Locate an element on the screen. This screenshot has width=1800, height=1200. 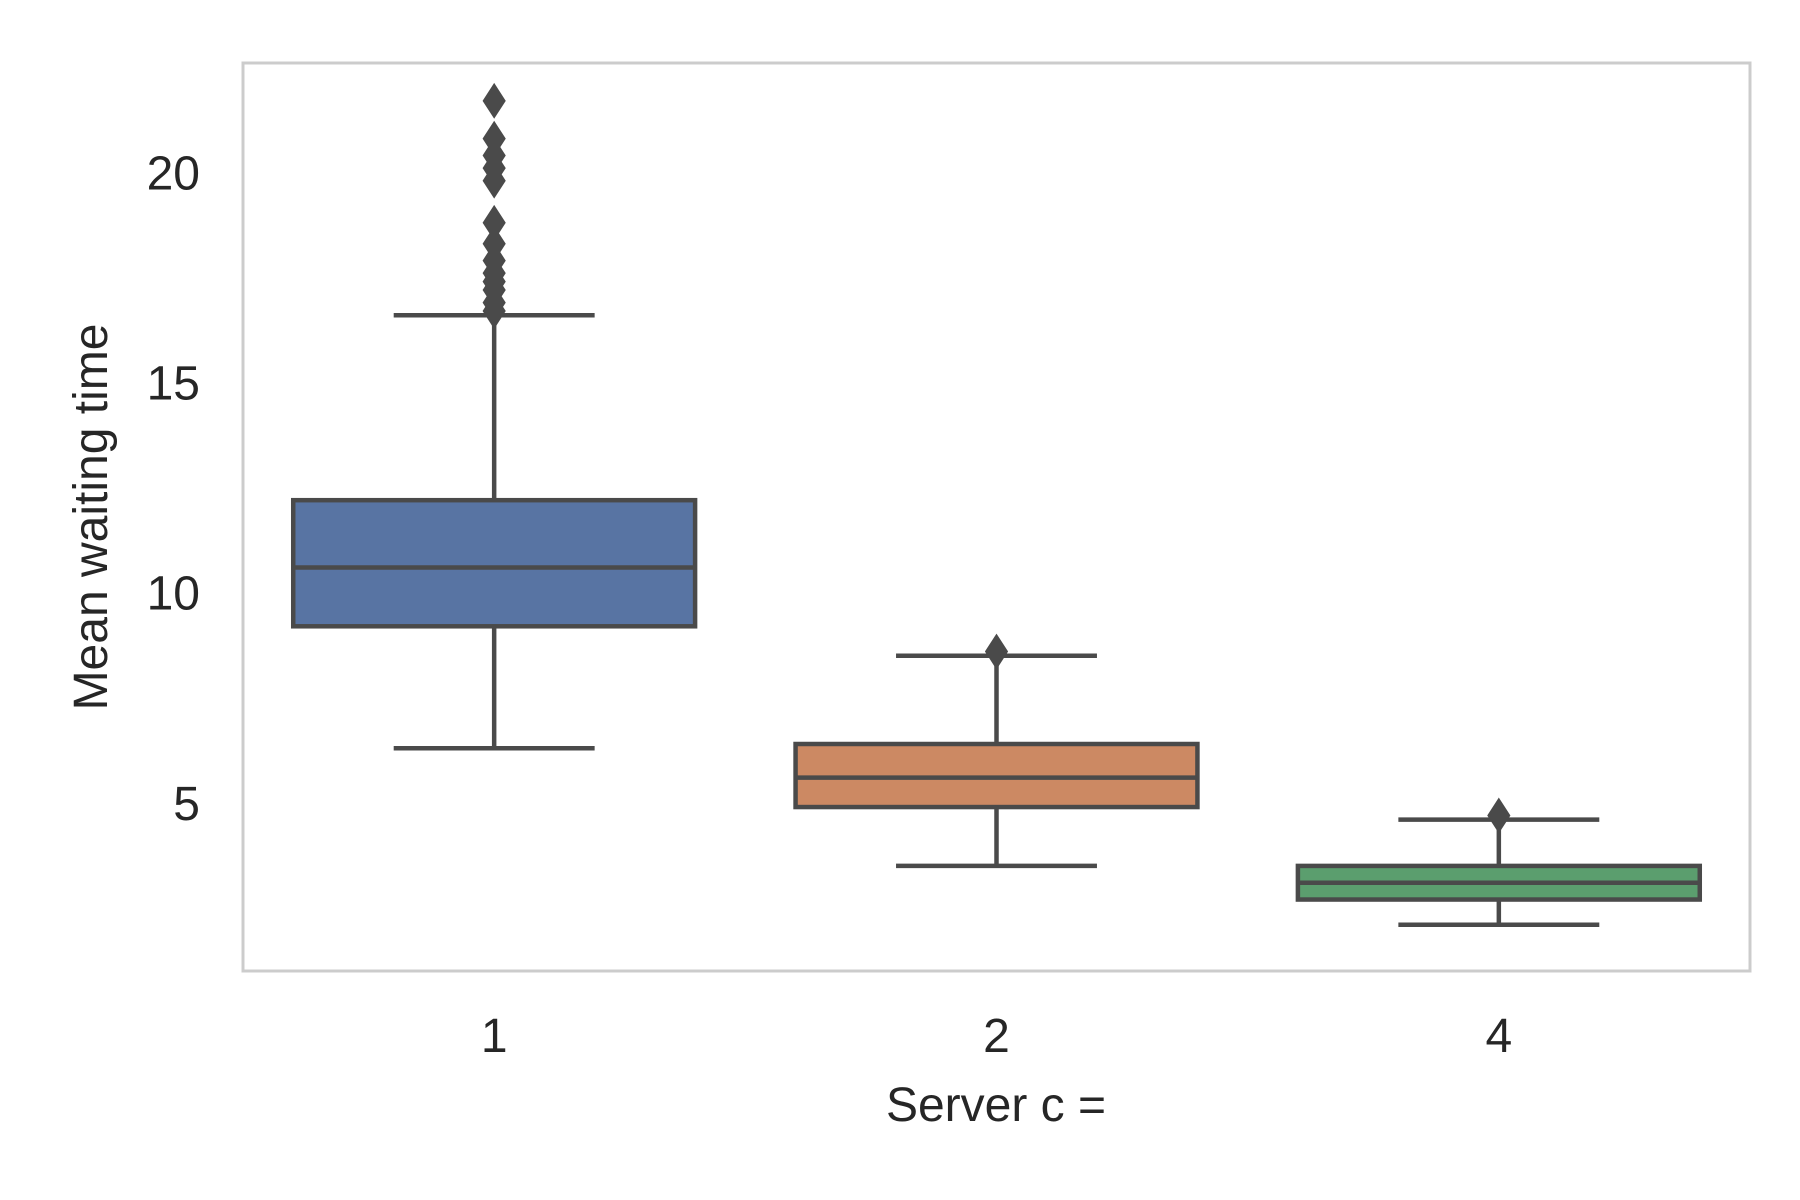
x-axis-label: Server c = is located at coordinates (996, 1105).